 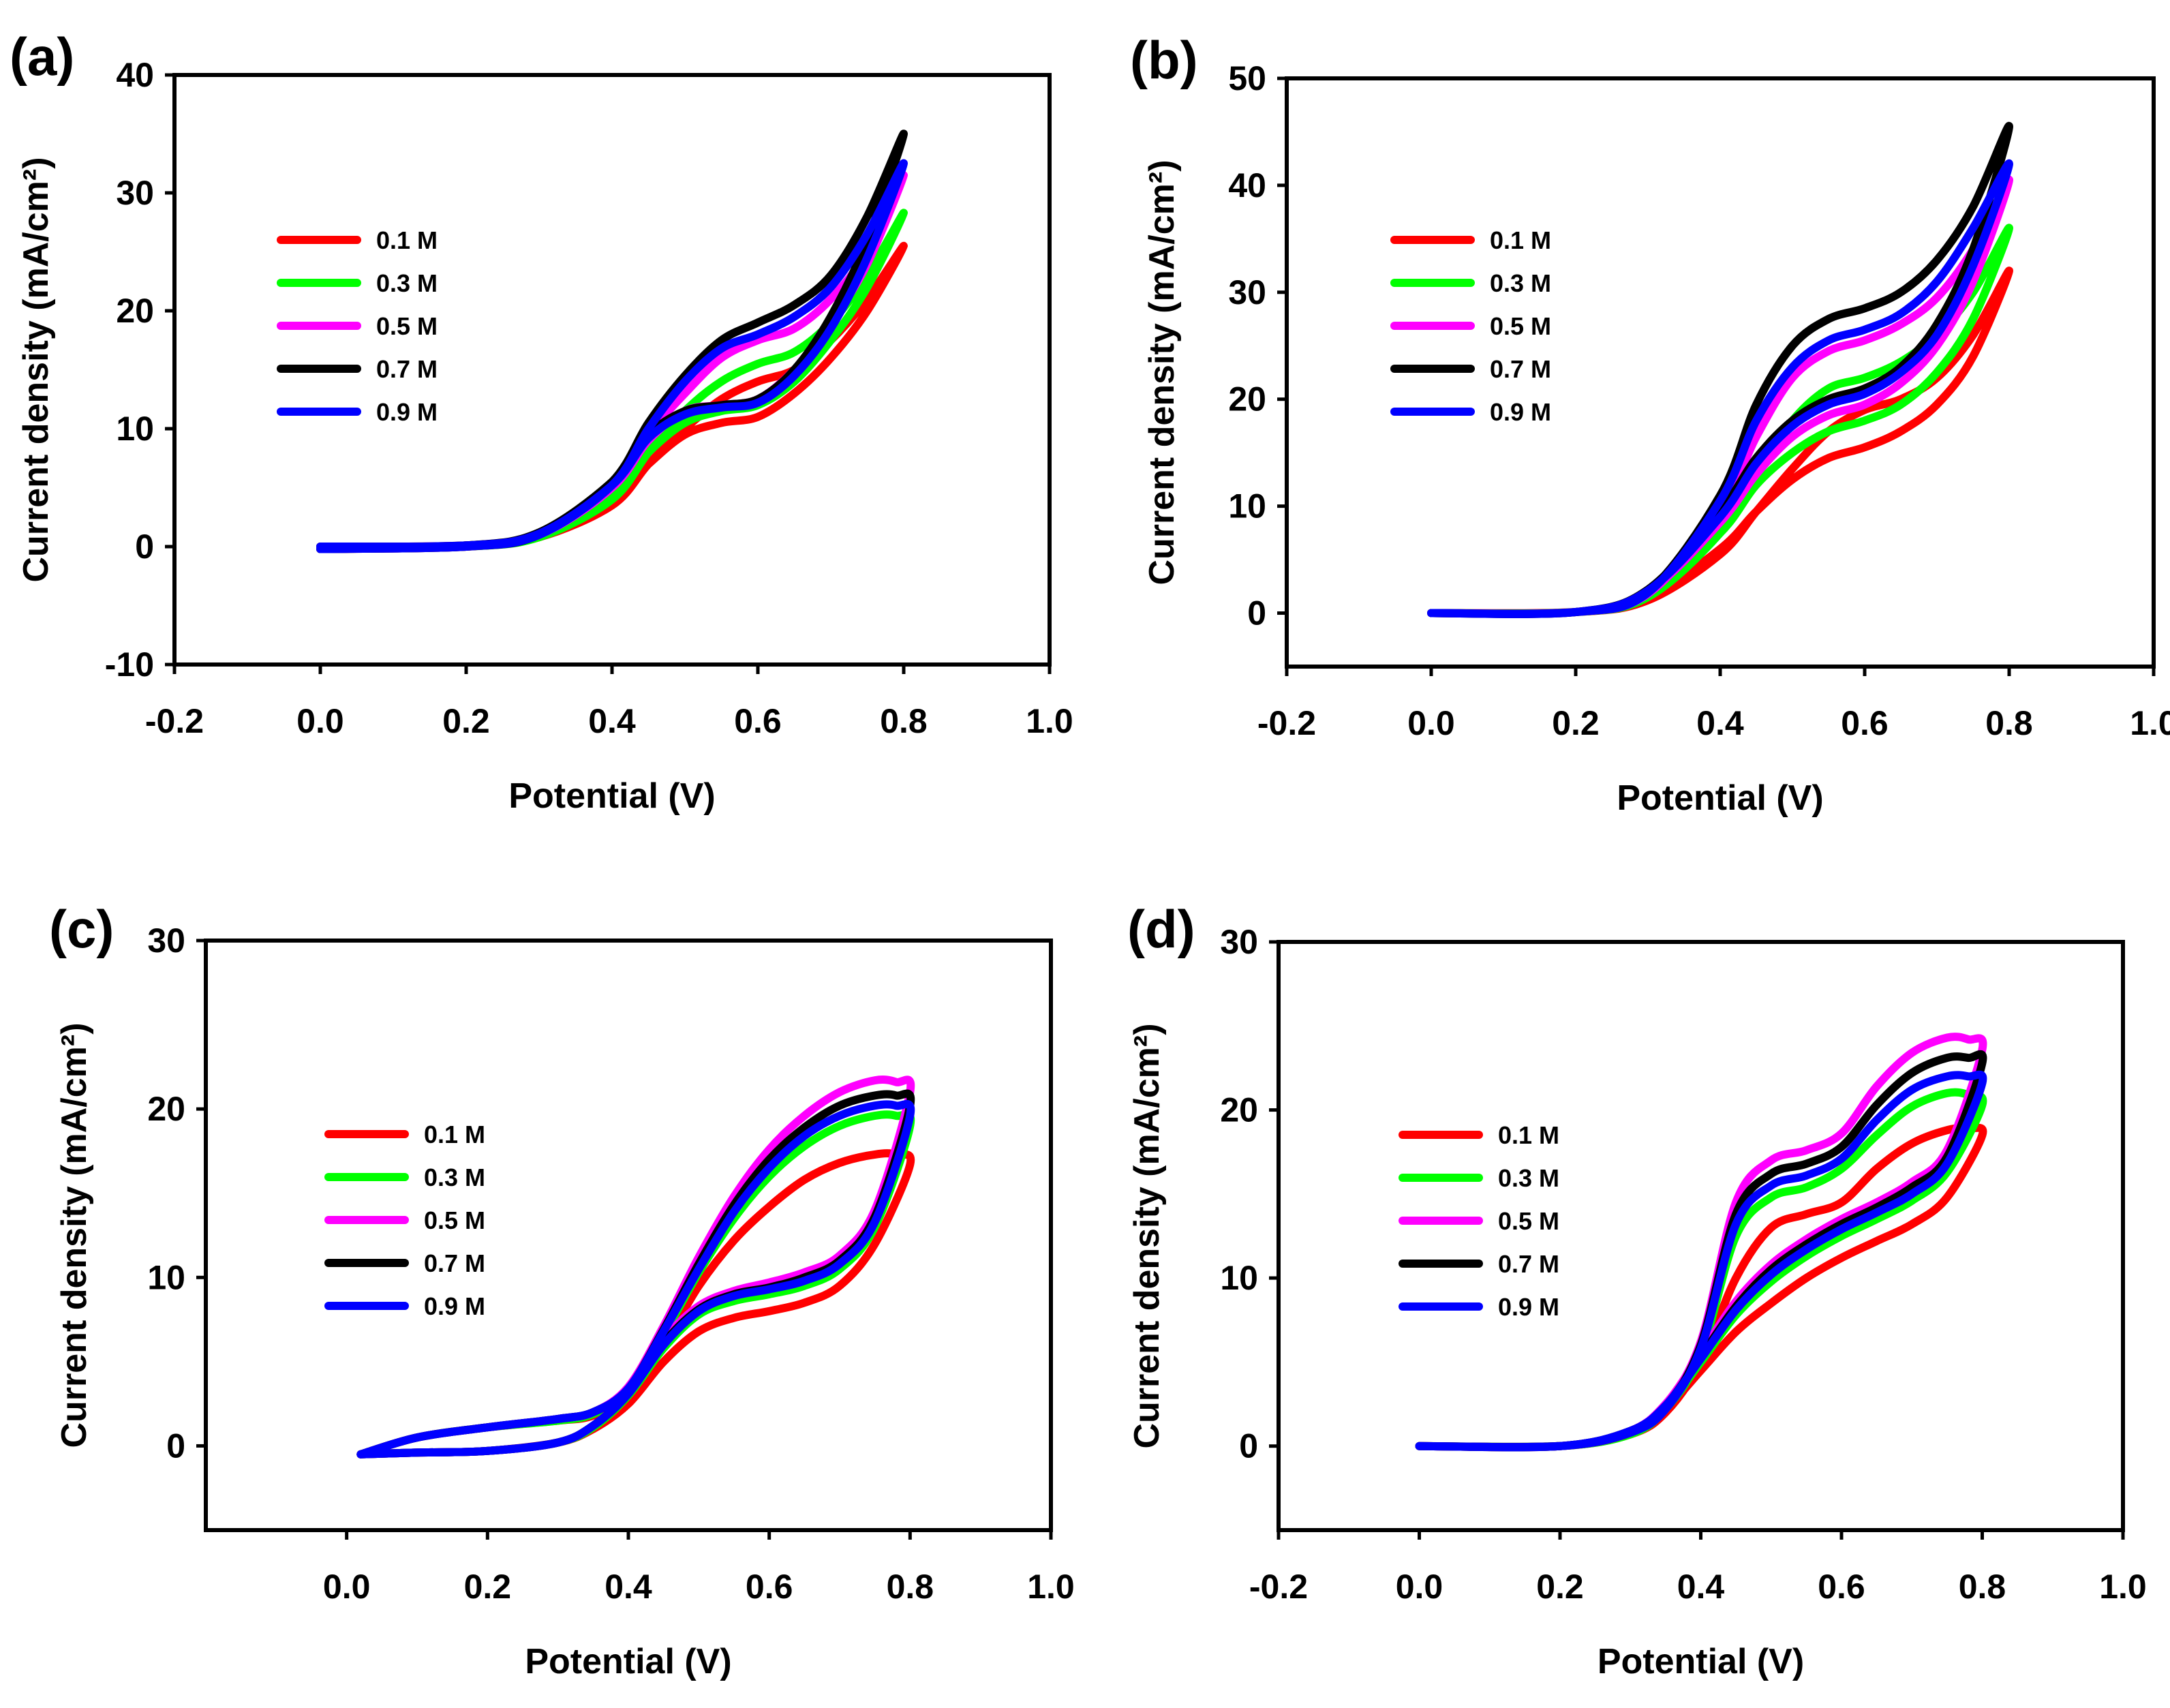 What do you see at coordinates (42, 57) in the screenshot?
I see `panel-label: (a)` at bounding box center [42, 57].